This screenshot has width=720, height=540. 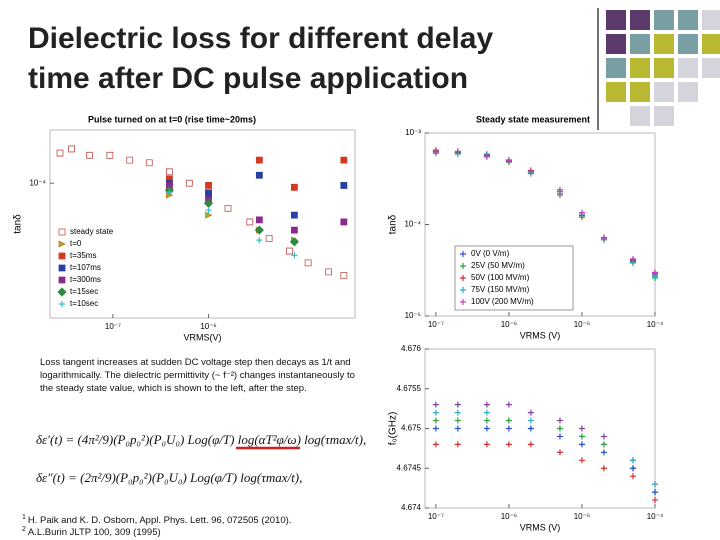 What do you see at coordinates (413, 315) in the screenshot?
I see `y-tick-label: 10⁻⁵` at bounding box center [413, 315].